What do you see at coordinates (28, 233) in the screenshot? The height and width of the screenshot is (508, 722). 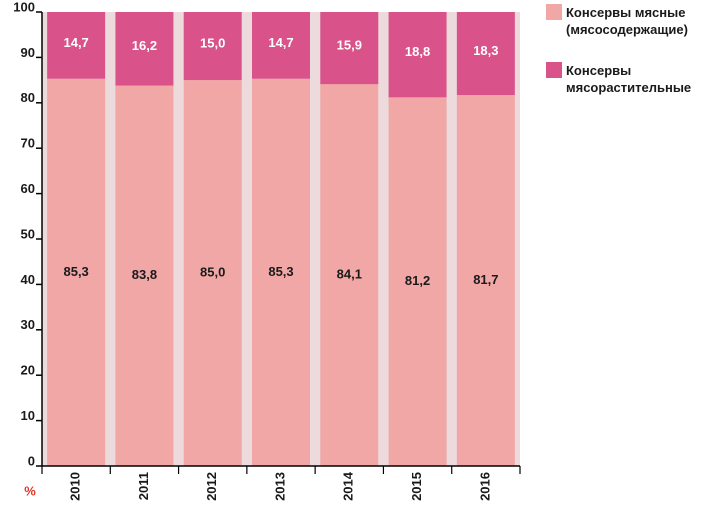 I see `y-tick-label: 50` at bounding box center [28, 233].